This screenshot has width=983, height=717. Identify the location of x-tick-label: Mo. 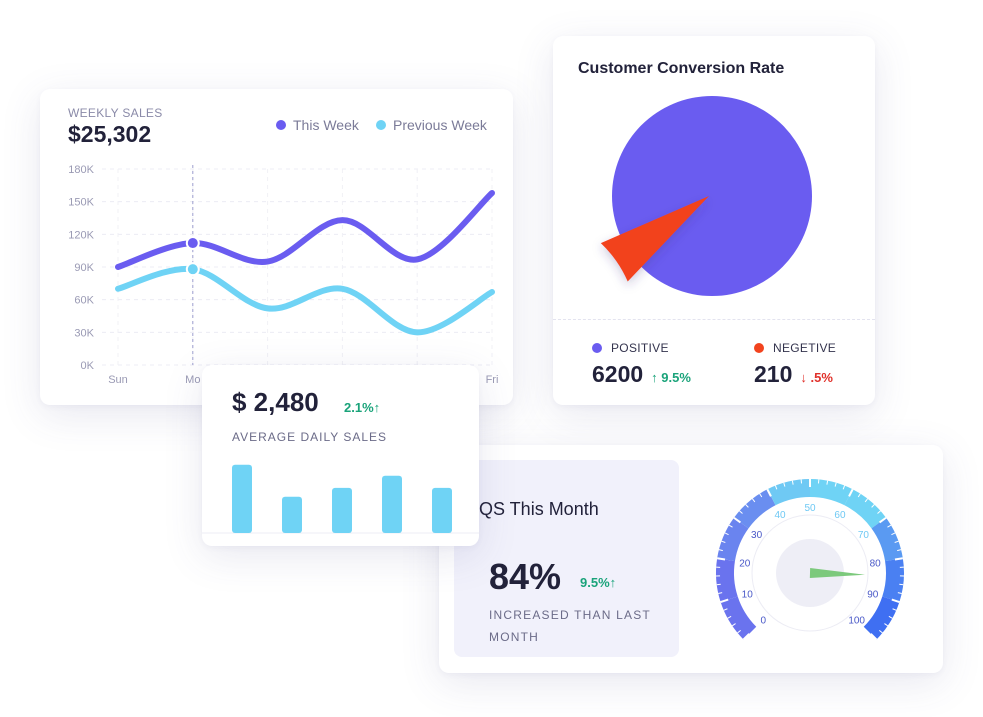
(192, 380).